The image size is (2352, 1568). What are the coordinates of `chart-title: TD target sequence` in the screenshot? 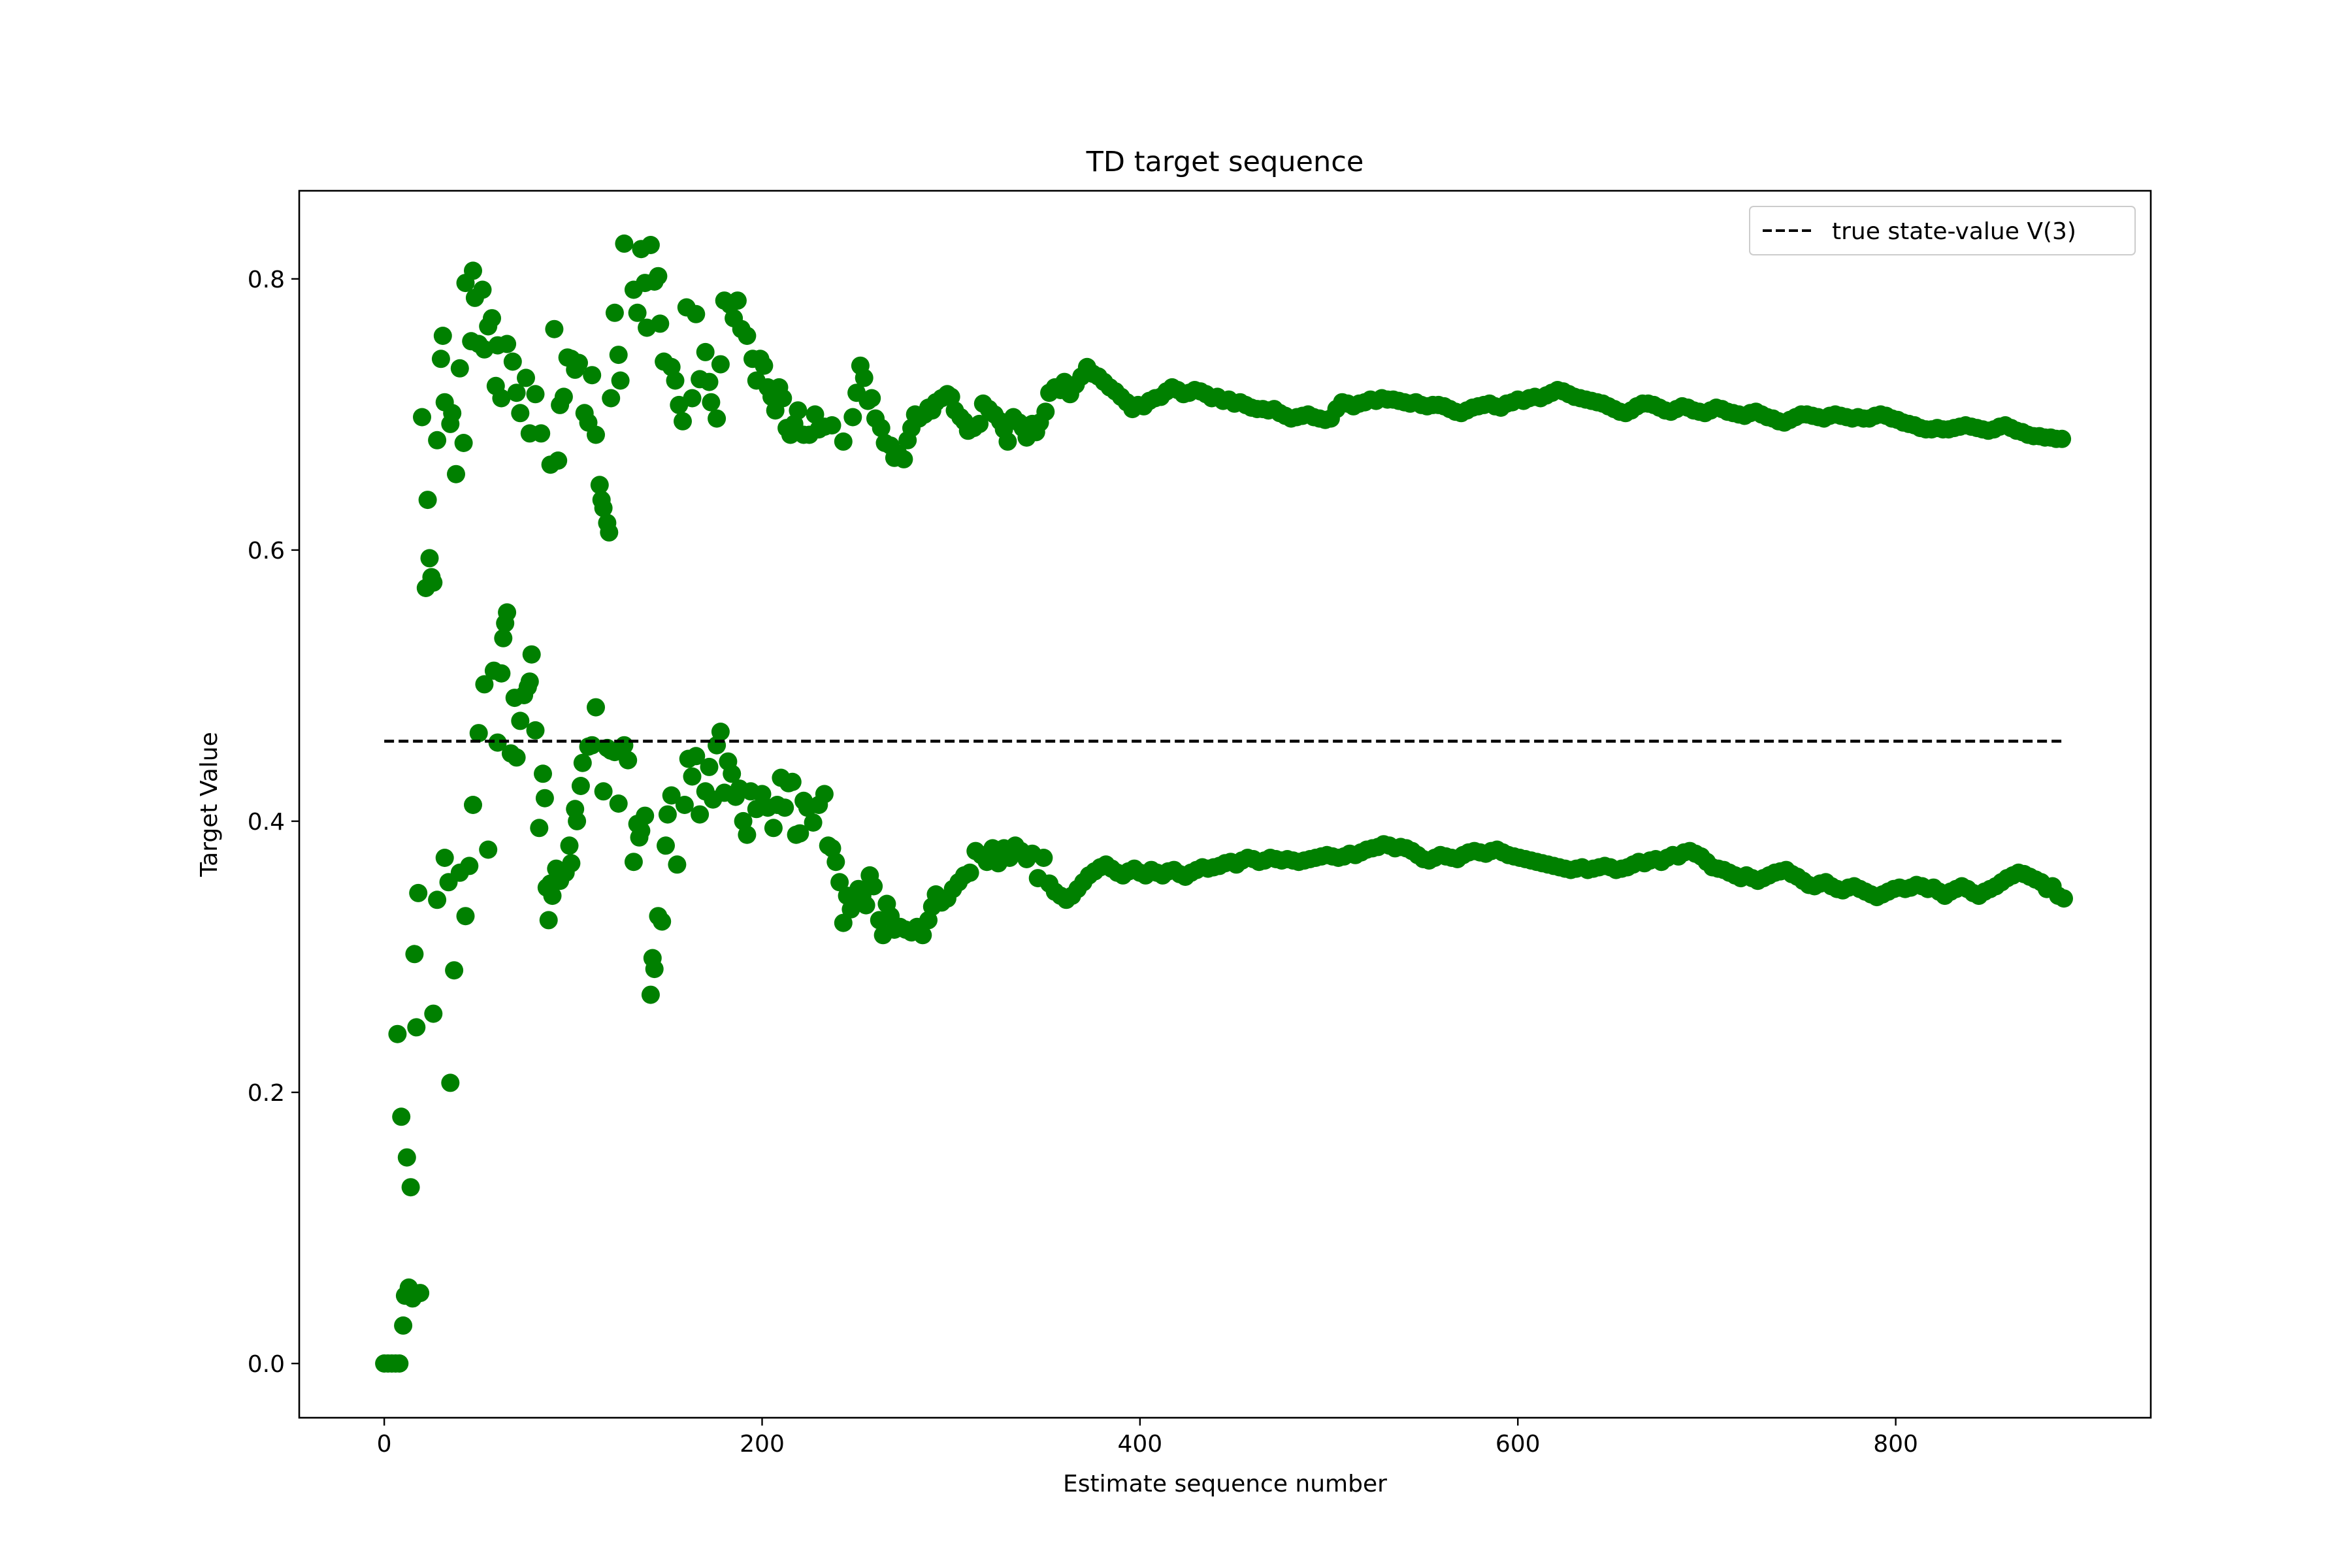 It's located at (1225, 162).